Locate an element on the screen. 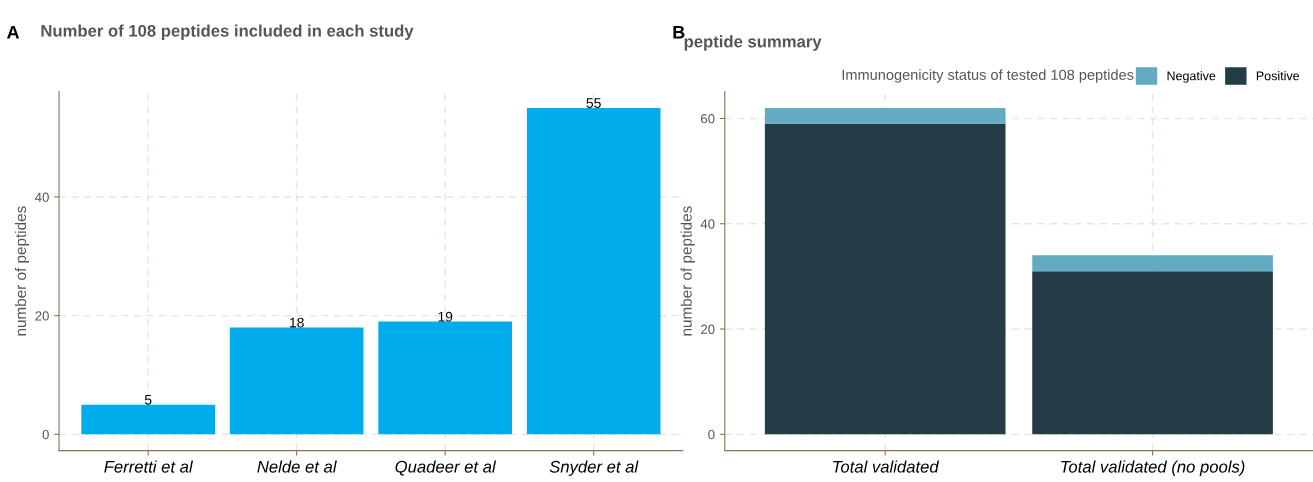 This screenshot has width=1313, height=482. data-label: 55 is located at coordinates (593, 103).